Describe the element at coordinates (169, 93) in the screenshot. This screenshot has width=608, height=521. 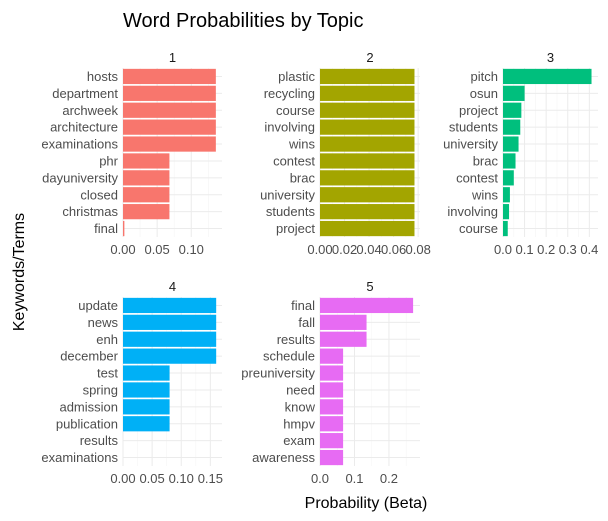
I see `bar-department` at that location.